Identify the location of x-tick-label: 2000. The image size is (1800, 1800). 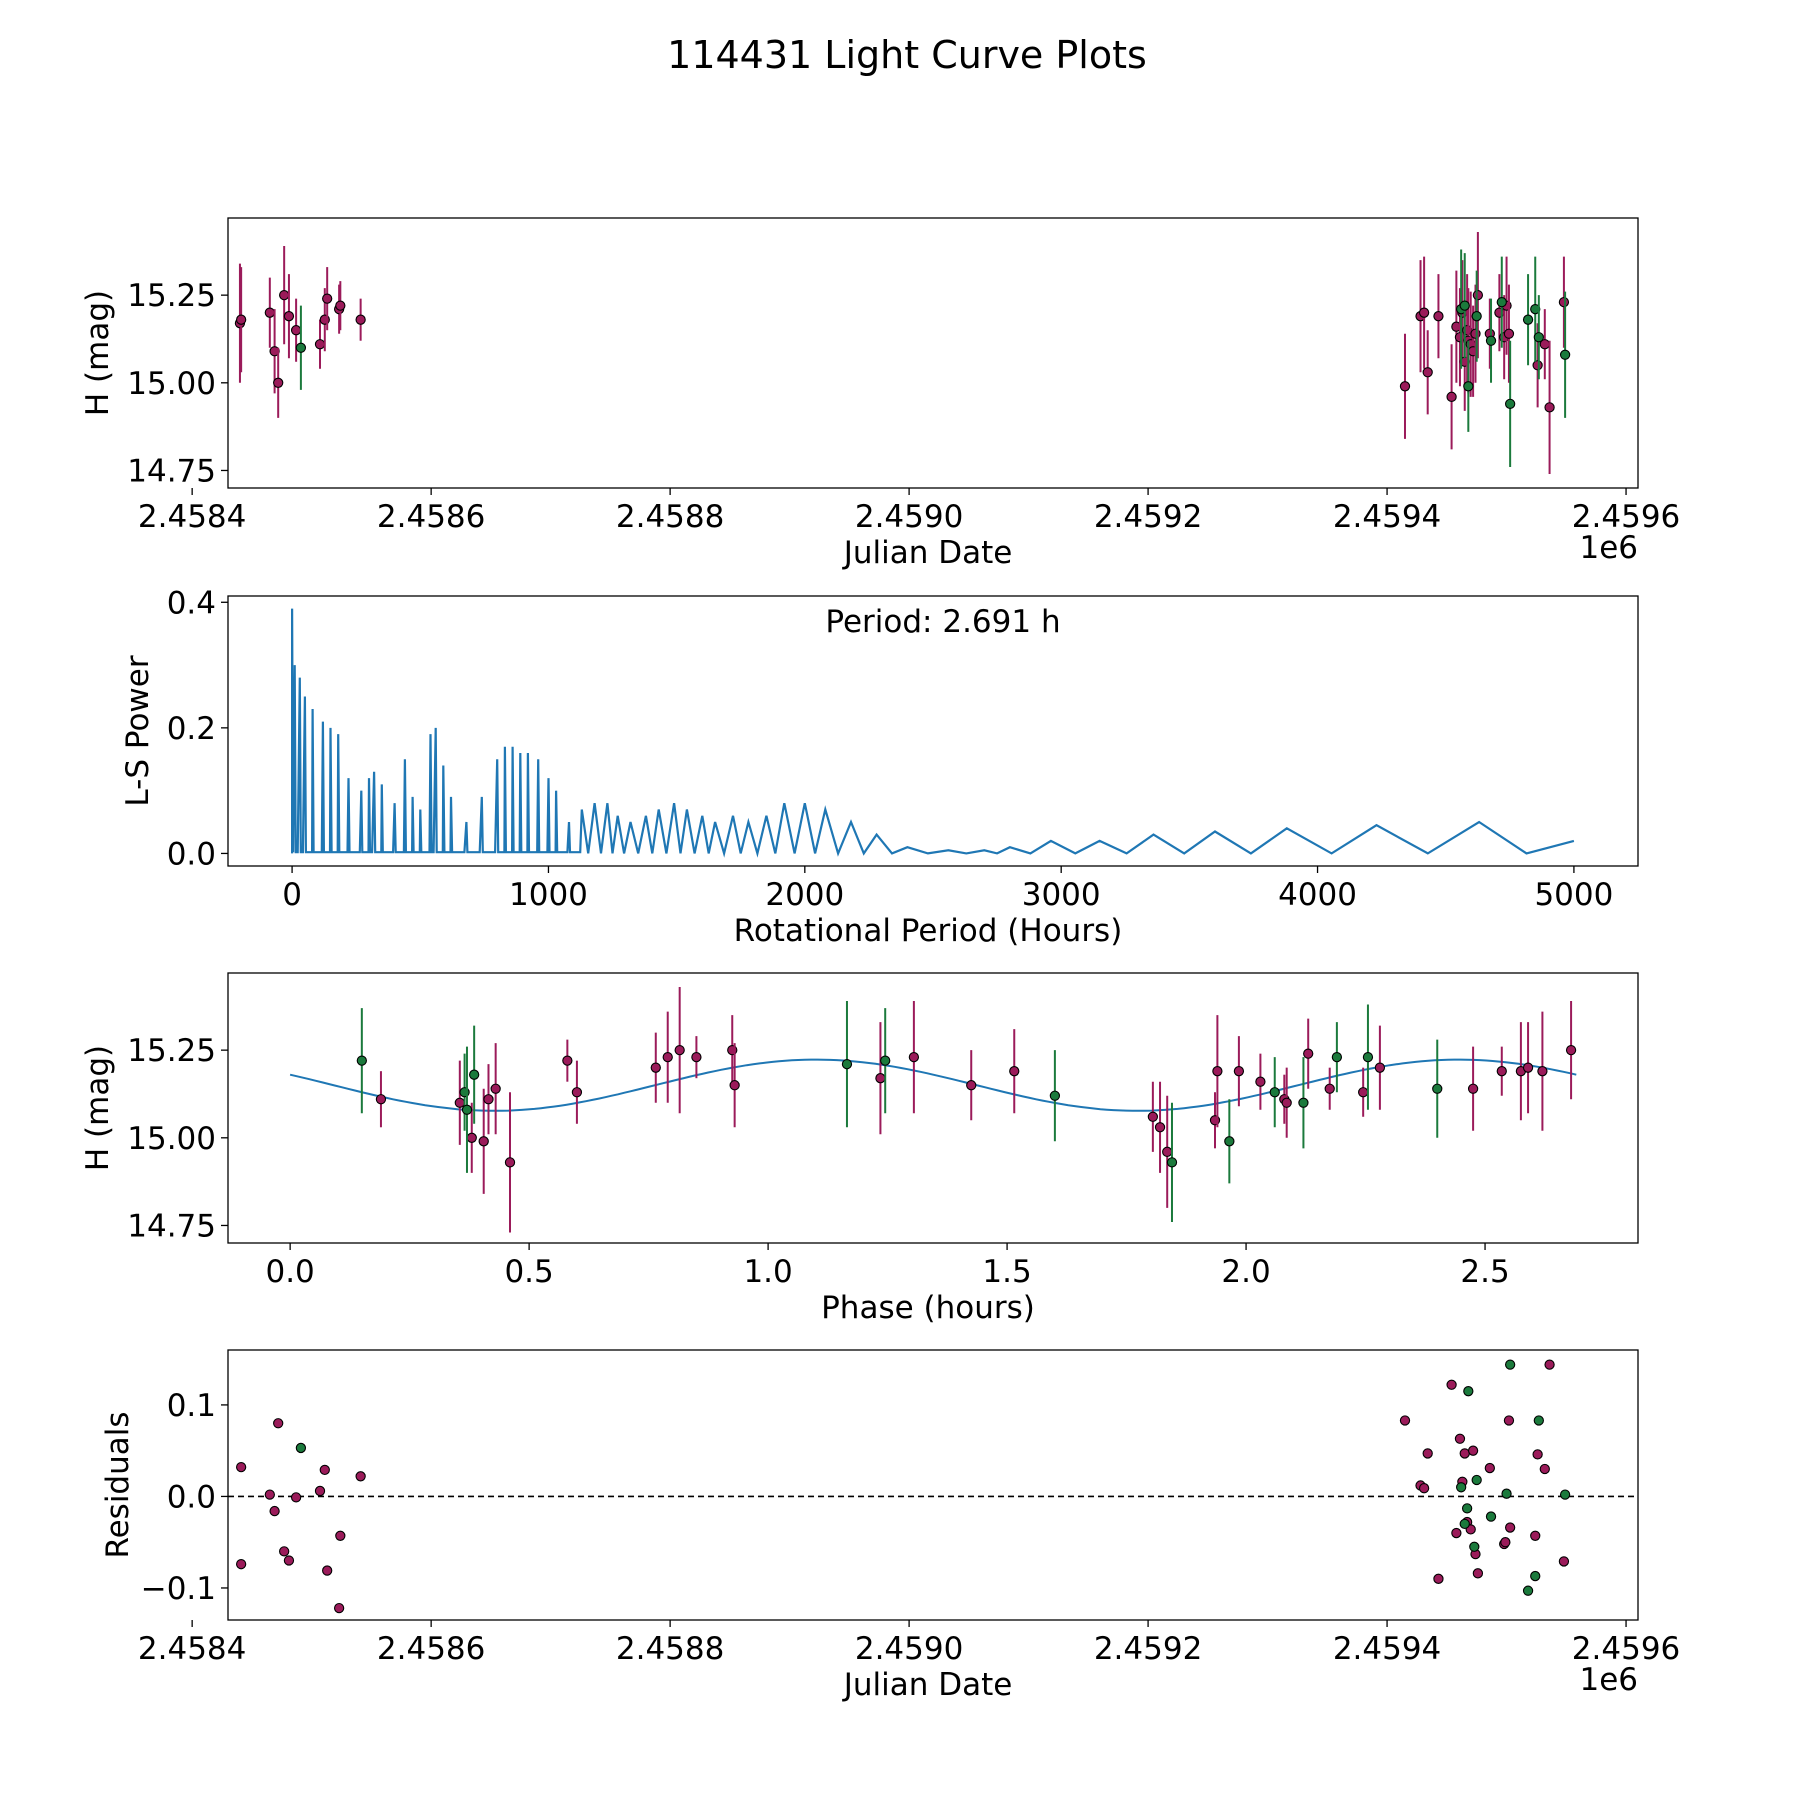
(804, 895).